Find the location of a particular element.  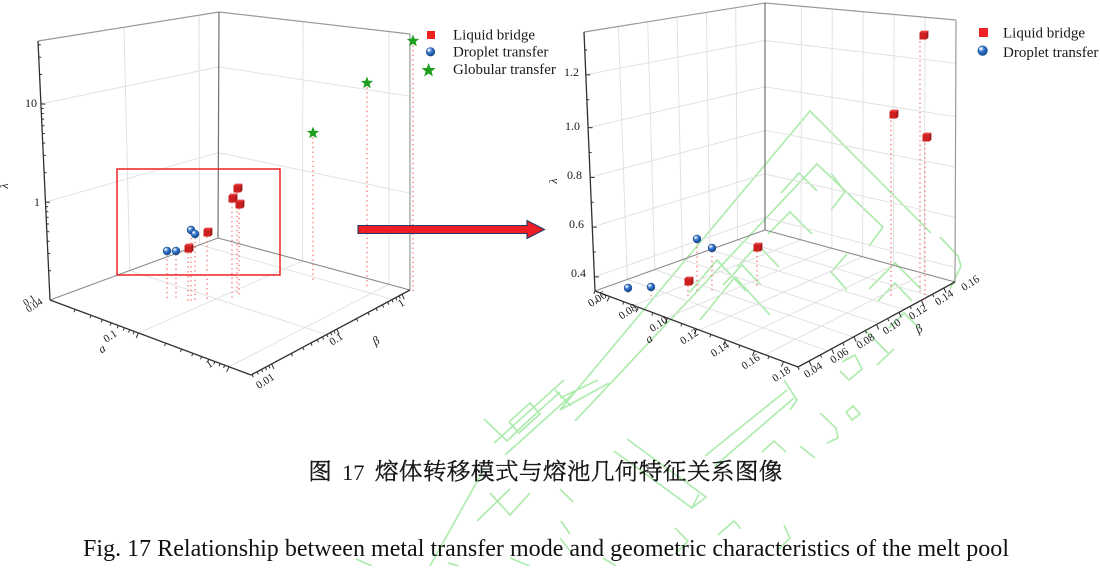

svg-text: Globular transfer is located at coordinates (504, 70).